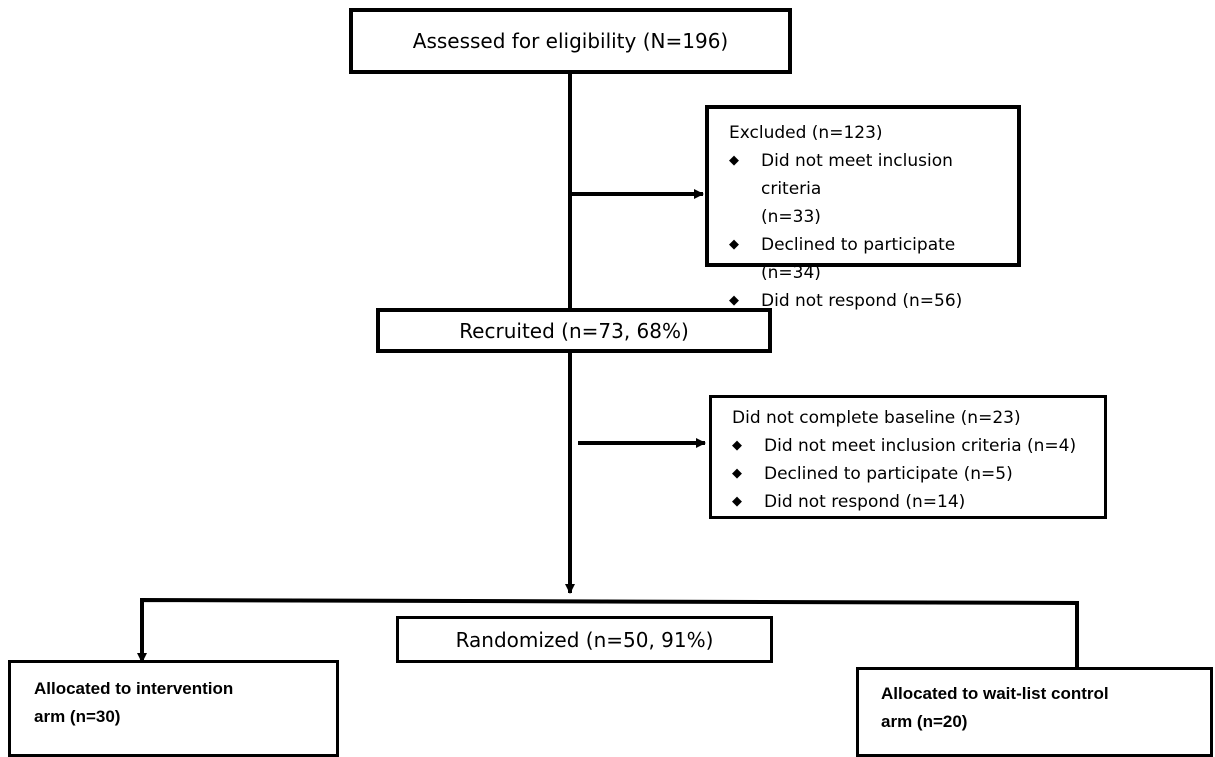  I want to click on baseline-item: Did not meet inclusion criteria (n=4), so click(913, 446).